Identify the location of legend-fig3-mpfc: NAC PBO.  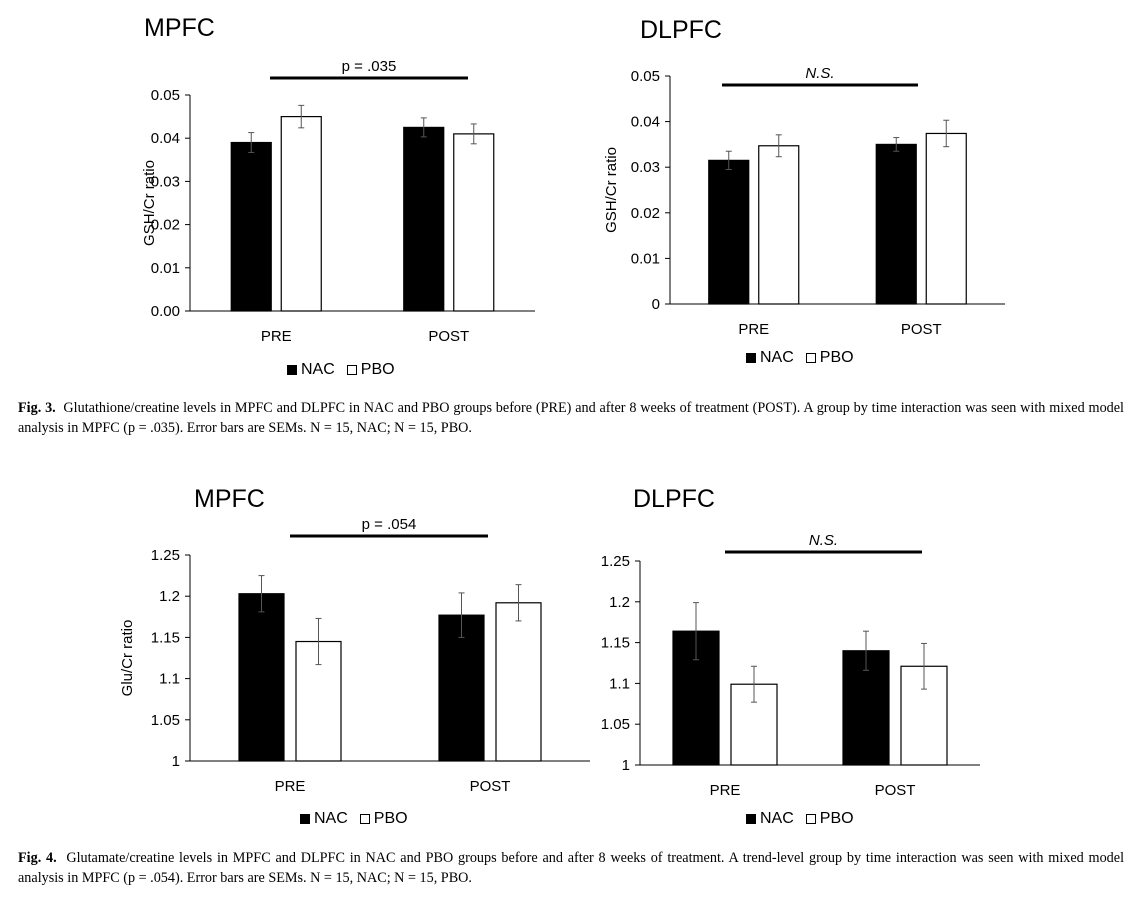
(341, 370).